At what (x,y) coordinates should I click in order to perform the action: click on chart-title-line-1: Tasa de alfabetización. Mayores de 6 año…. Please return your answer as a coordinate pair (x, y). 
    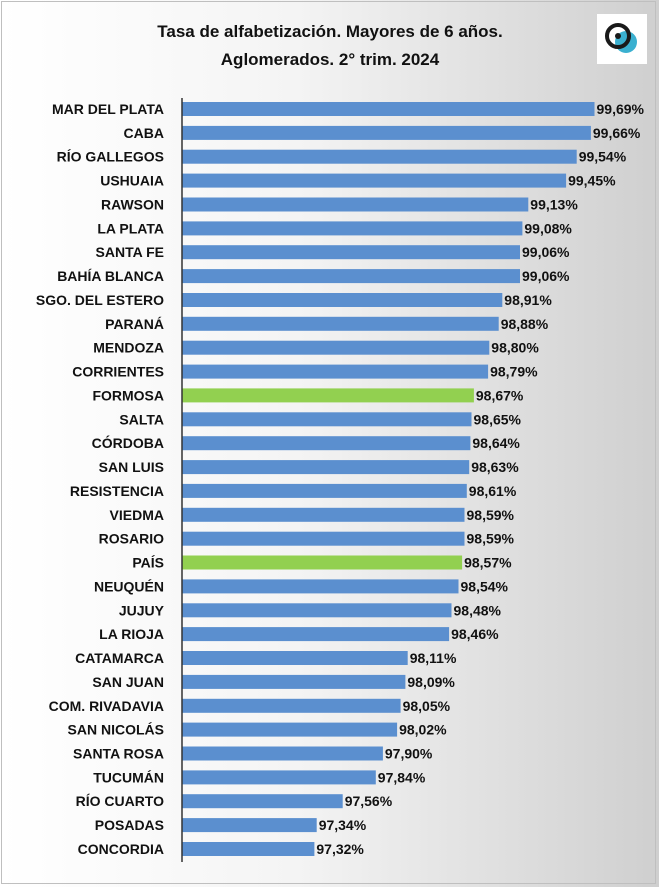
    Looking at the image, I should click on (330, 31).